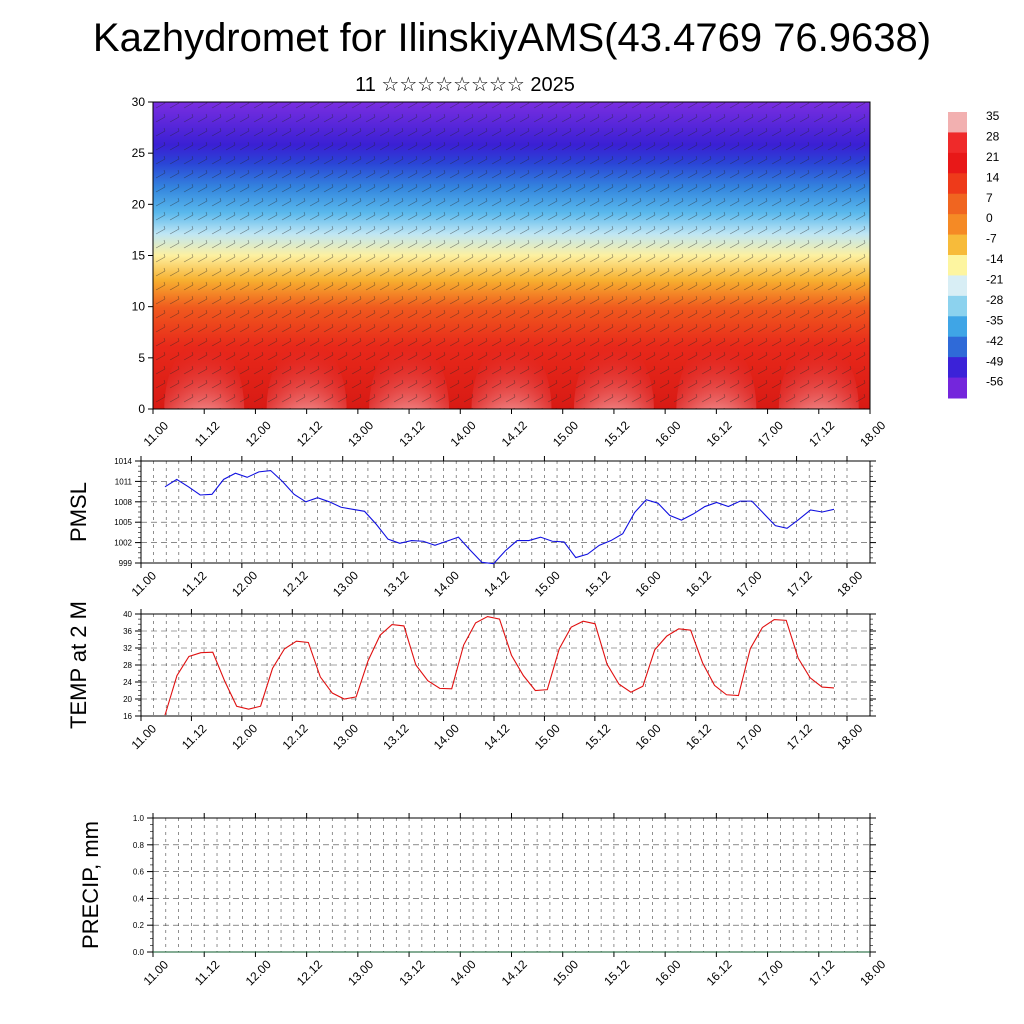  I want to click on section-xtick-label: 14.00, so click(463, 433).